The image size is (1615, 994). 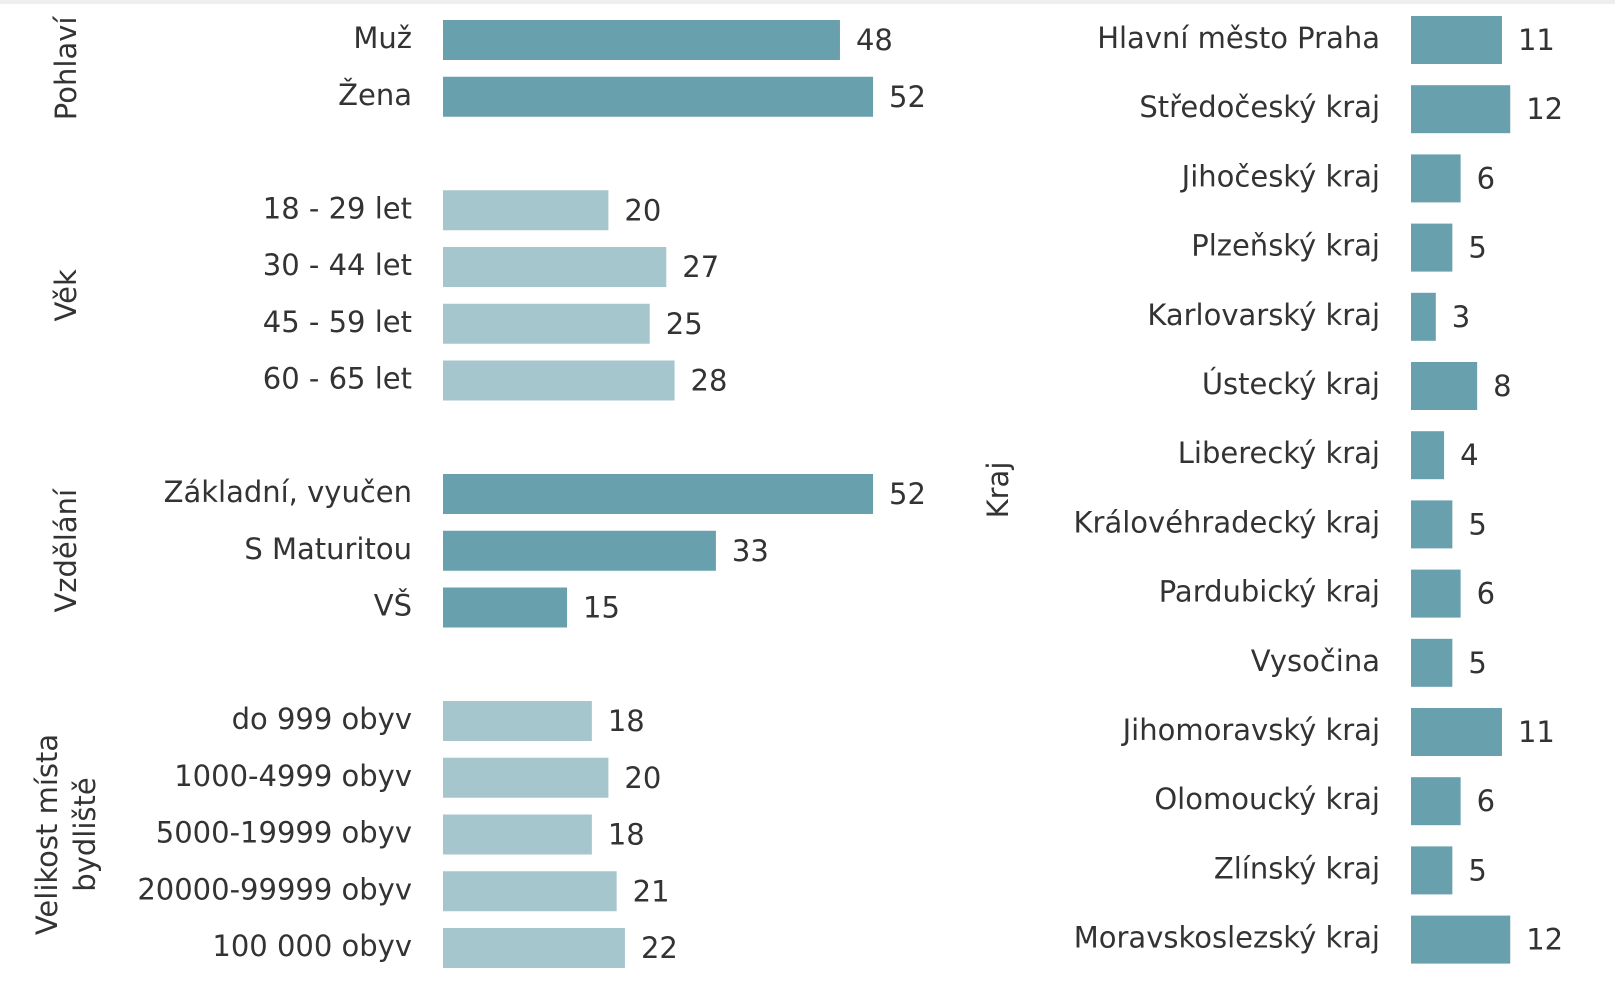 What do you see at coordinates (1291, 384) in the screenshot?
I see `category-label: Ústecký kraj` at bounding box center [1291, 384].